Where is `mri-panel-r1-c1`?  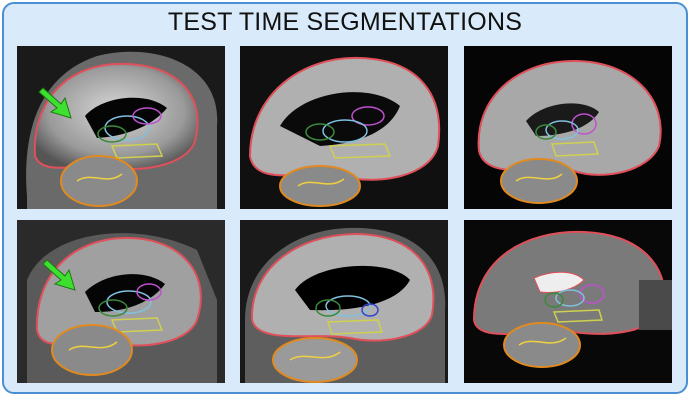 mri-panel-r1-c1 is located at coordinates (121, 127).